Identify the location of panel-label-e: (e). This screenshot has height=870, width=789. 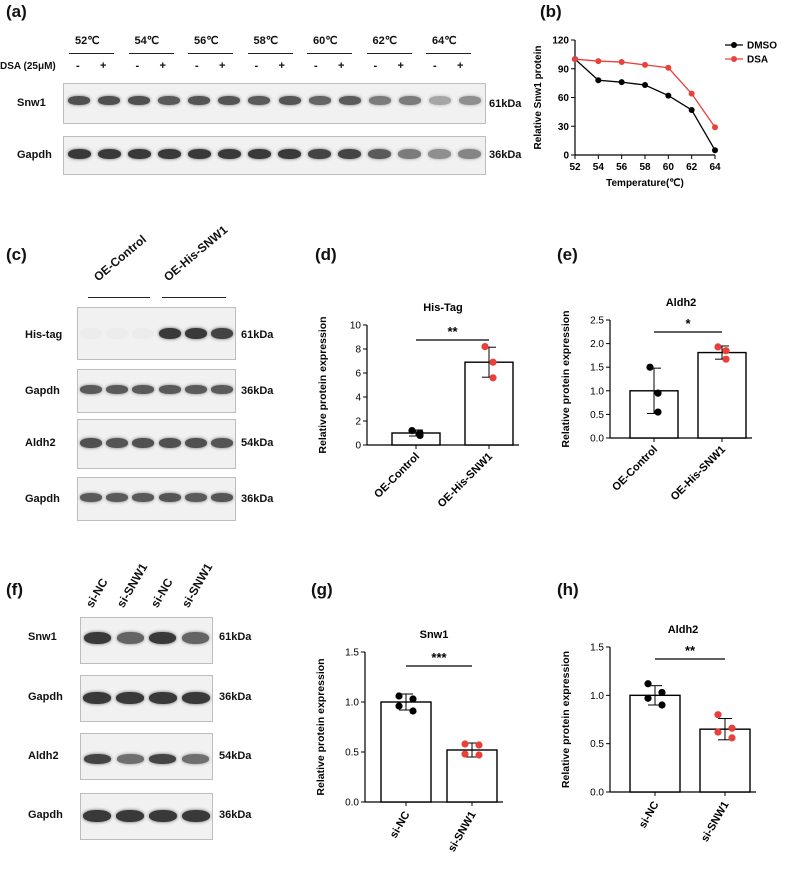
(567, 254).